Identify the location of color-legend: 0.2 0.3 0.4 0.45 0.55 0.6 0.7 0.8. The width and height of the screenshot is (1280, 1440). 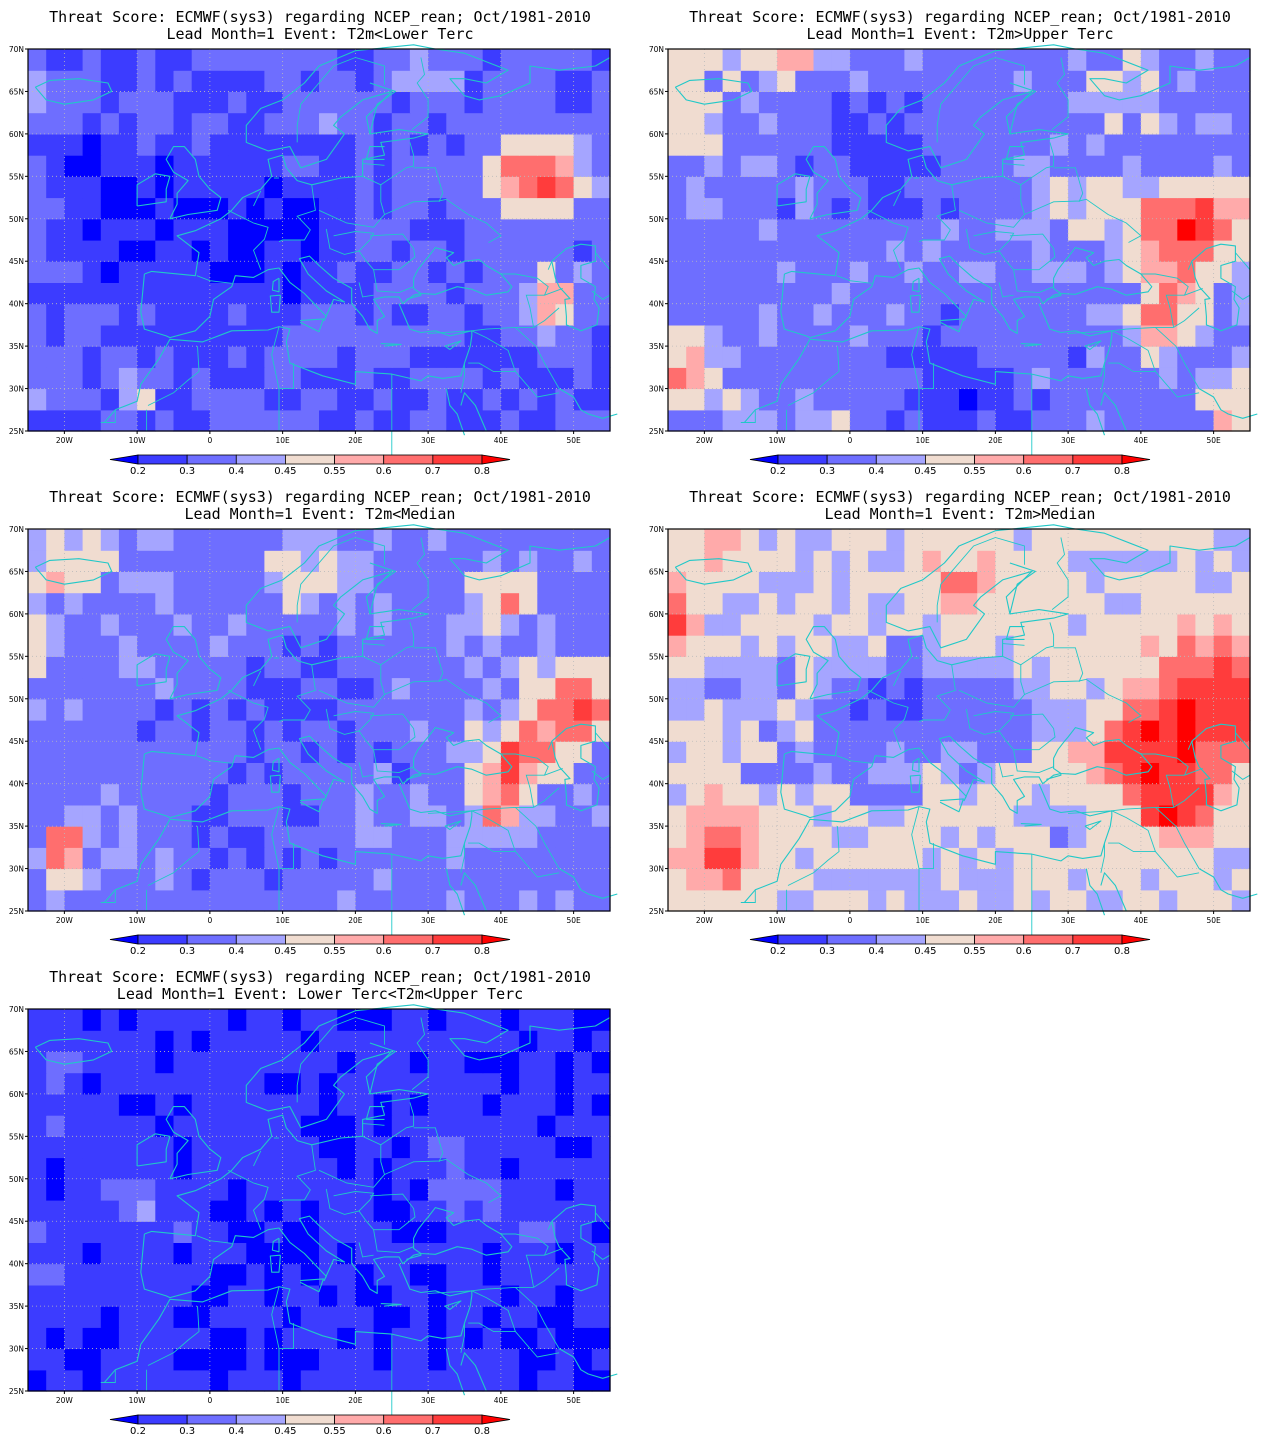
(310, 945).